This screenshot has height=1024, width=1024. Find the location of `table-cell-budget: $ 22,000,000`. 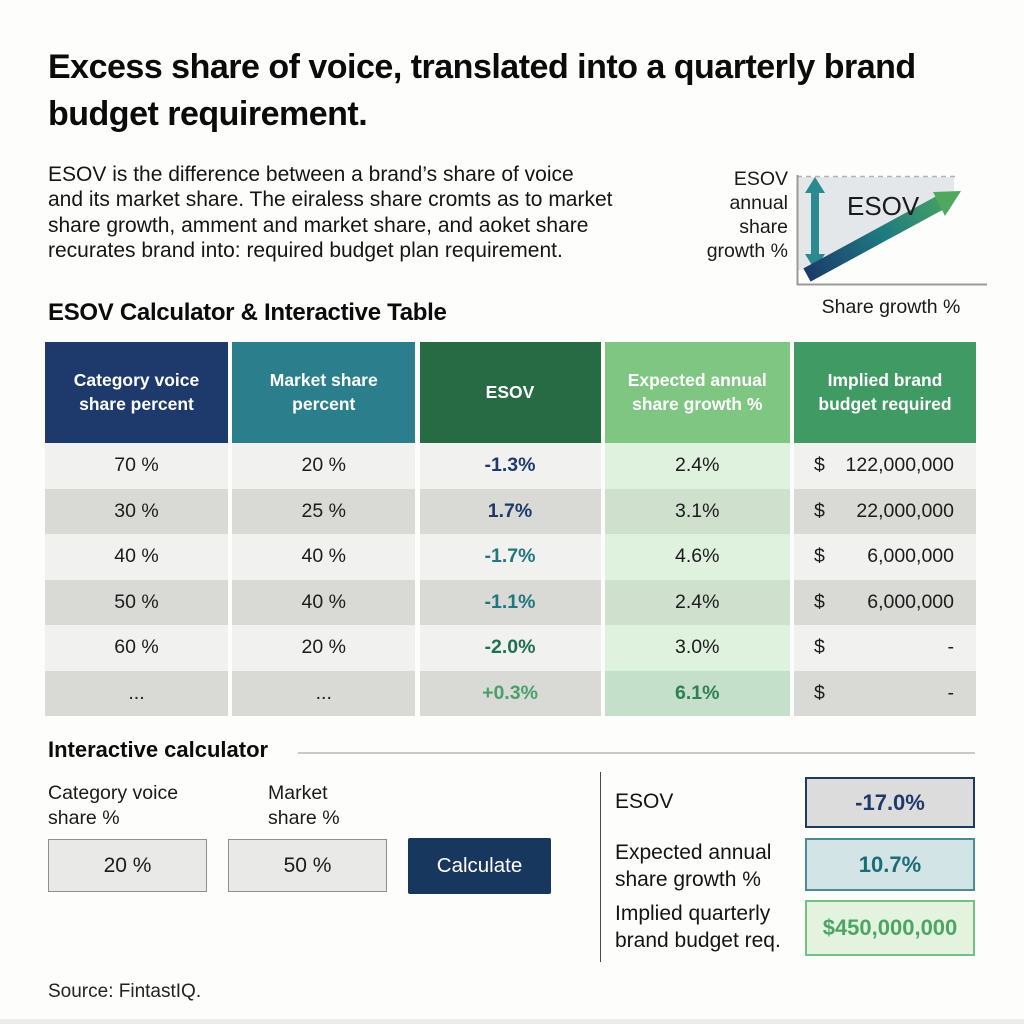

table-cell-budget: $ 22,000,000 is located at coordinates (885, 511).